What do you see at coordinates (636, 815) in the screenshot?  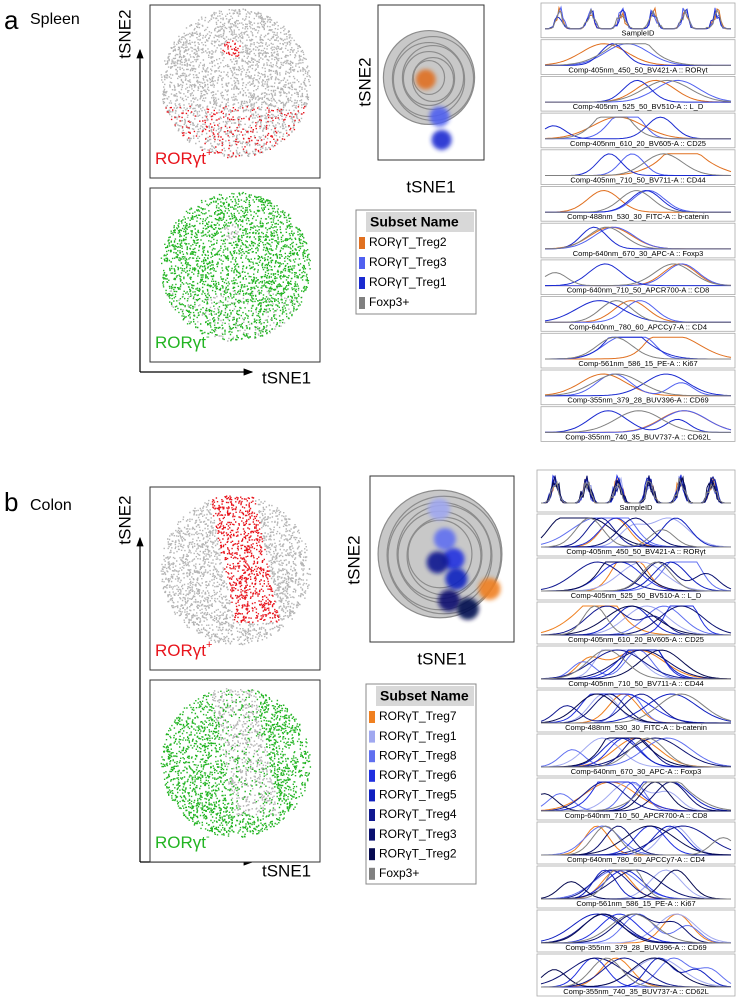 I see `histogram-label: Comp-640nm_710_50_APCR700-A :: CD8` at bounding box center [636, 815].